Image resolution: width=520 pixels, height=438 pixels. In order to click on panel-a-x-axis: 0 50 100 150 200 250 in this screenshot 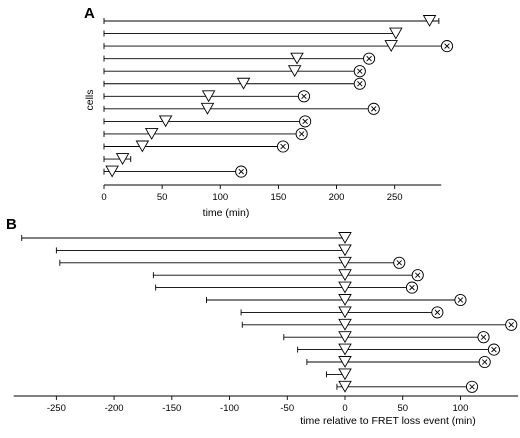, I will do `click(271, 193)`.